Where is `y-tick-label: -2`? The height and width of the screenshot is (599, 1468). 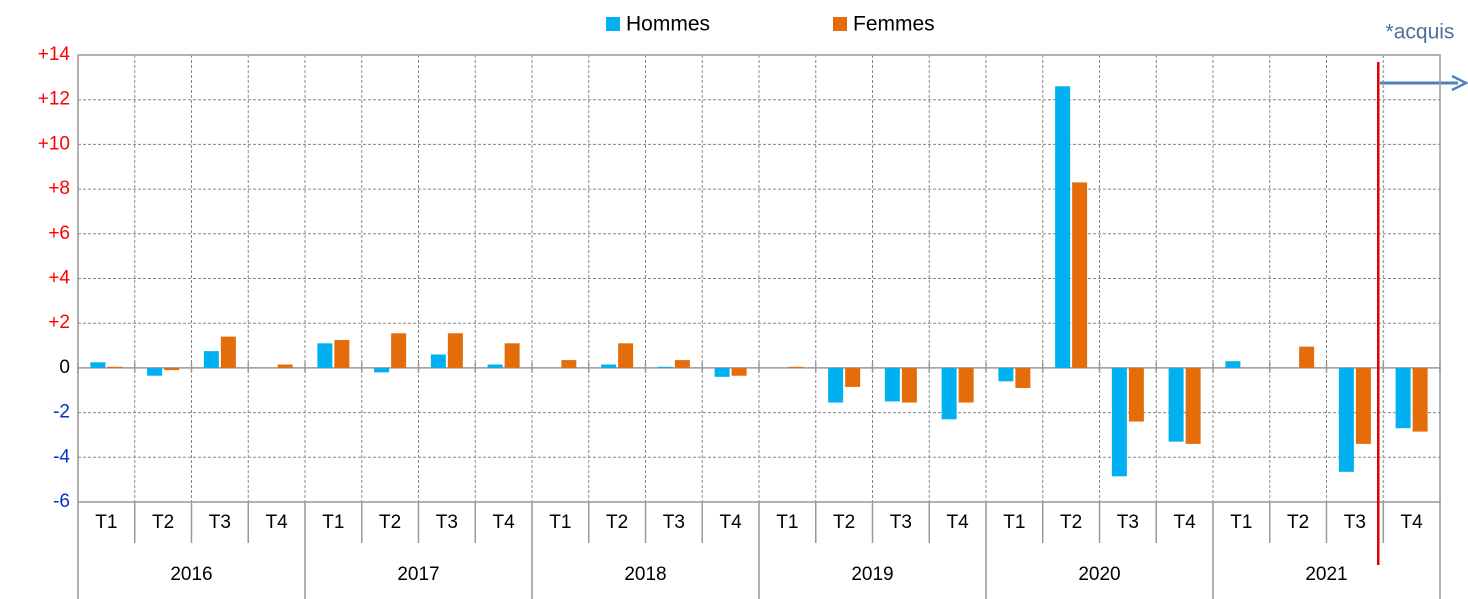 y-tick-label: -2 is located at coordinates (61, 412).